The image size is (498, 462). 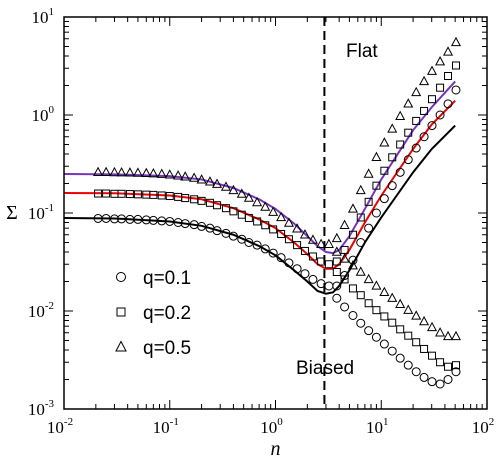 I want to click on legend: q=0.1 q=0.2 q=0.5, so click(x=153, y=313).